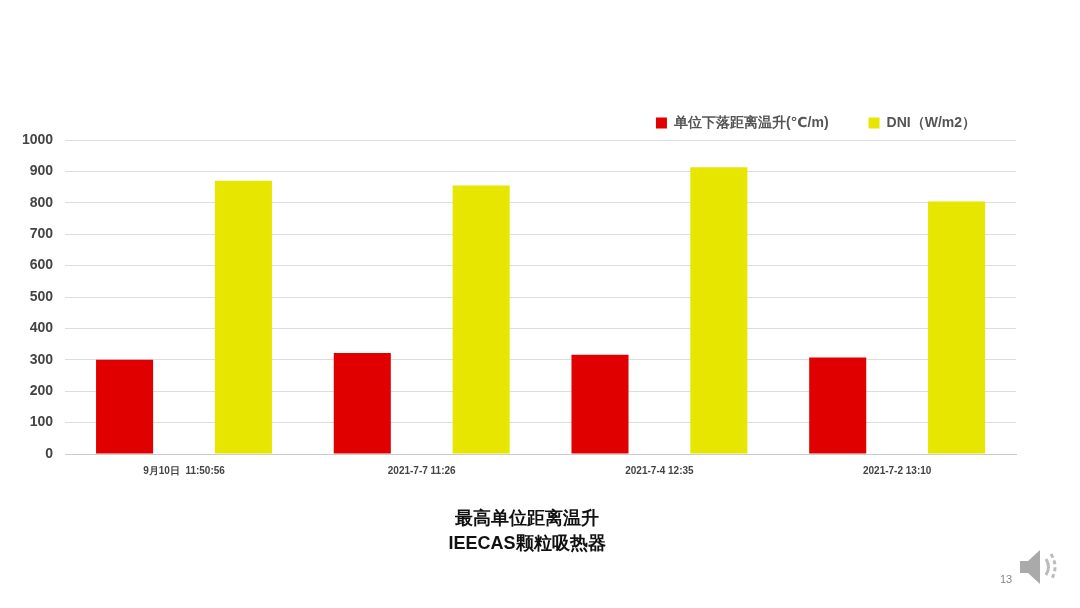 Image resolution: width=1080 pixels, height=608 pixels. I want to click on y-tick-label: 1000, so click(37, 138).